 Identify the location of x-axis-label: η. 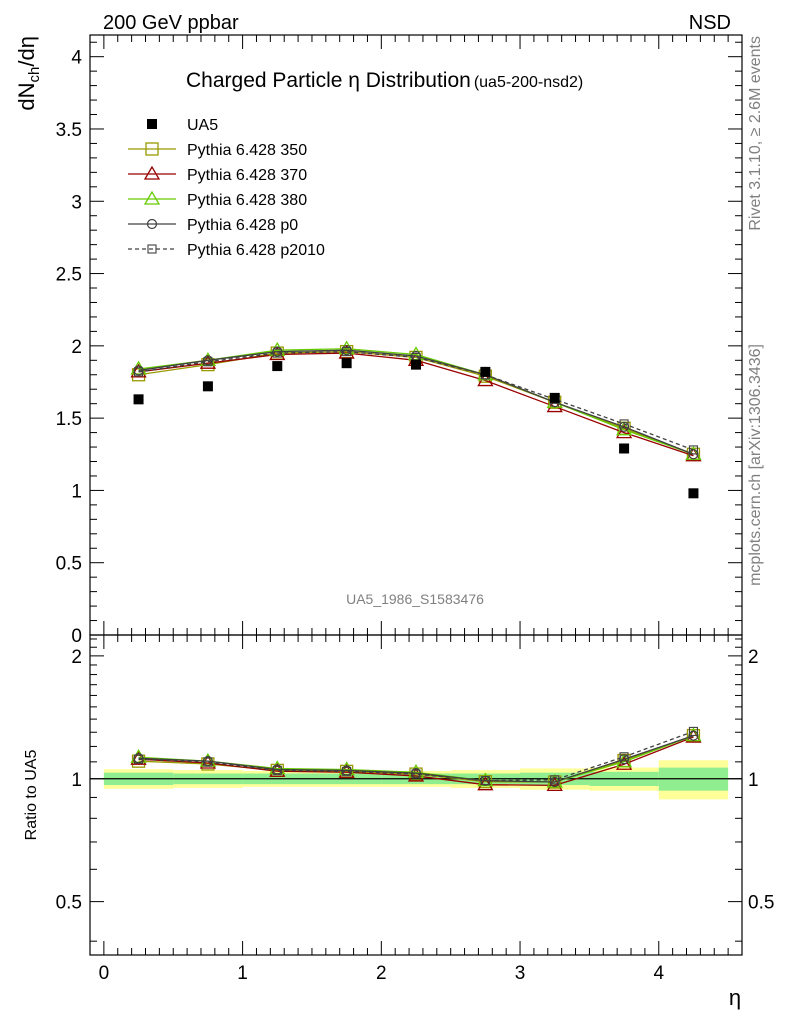
(735, 997).